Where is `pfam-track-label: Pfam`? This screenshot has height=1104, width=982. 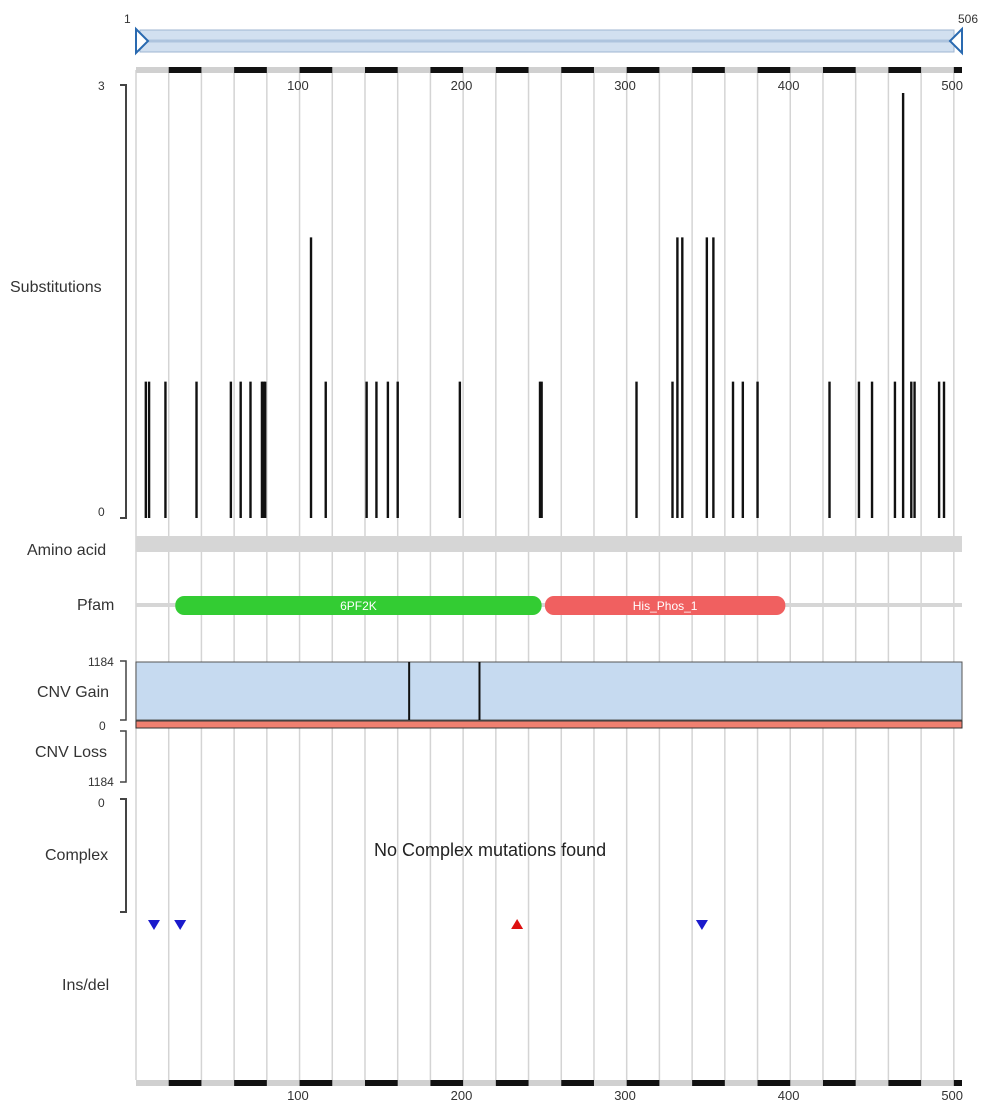 pfam-track-label: Pfam is located at coordinates (96, 605).